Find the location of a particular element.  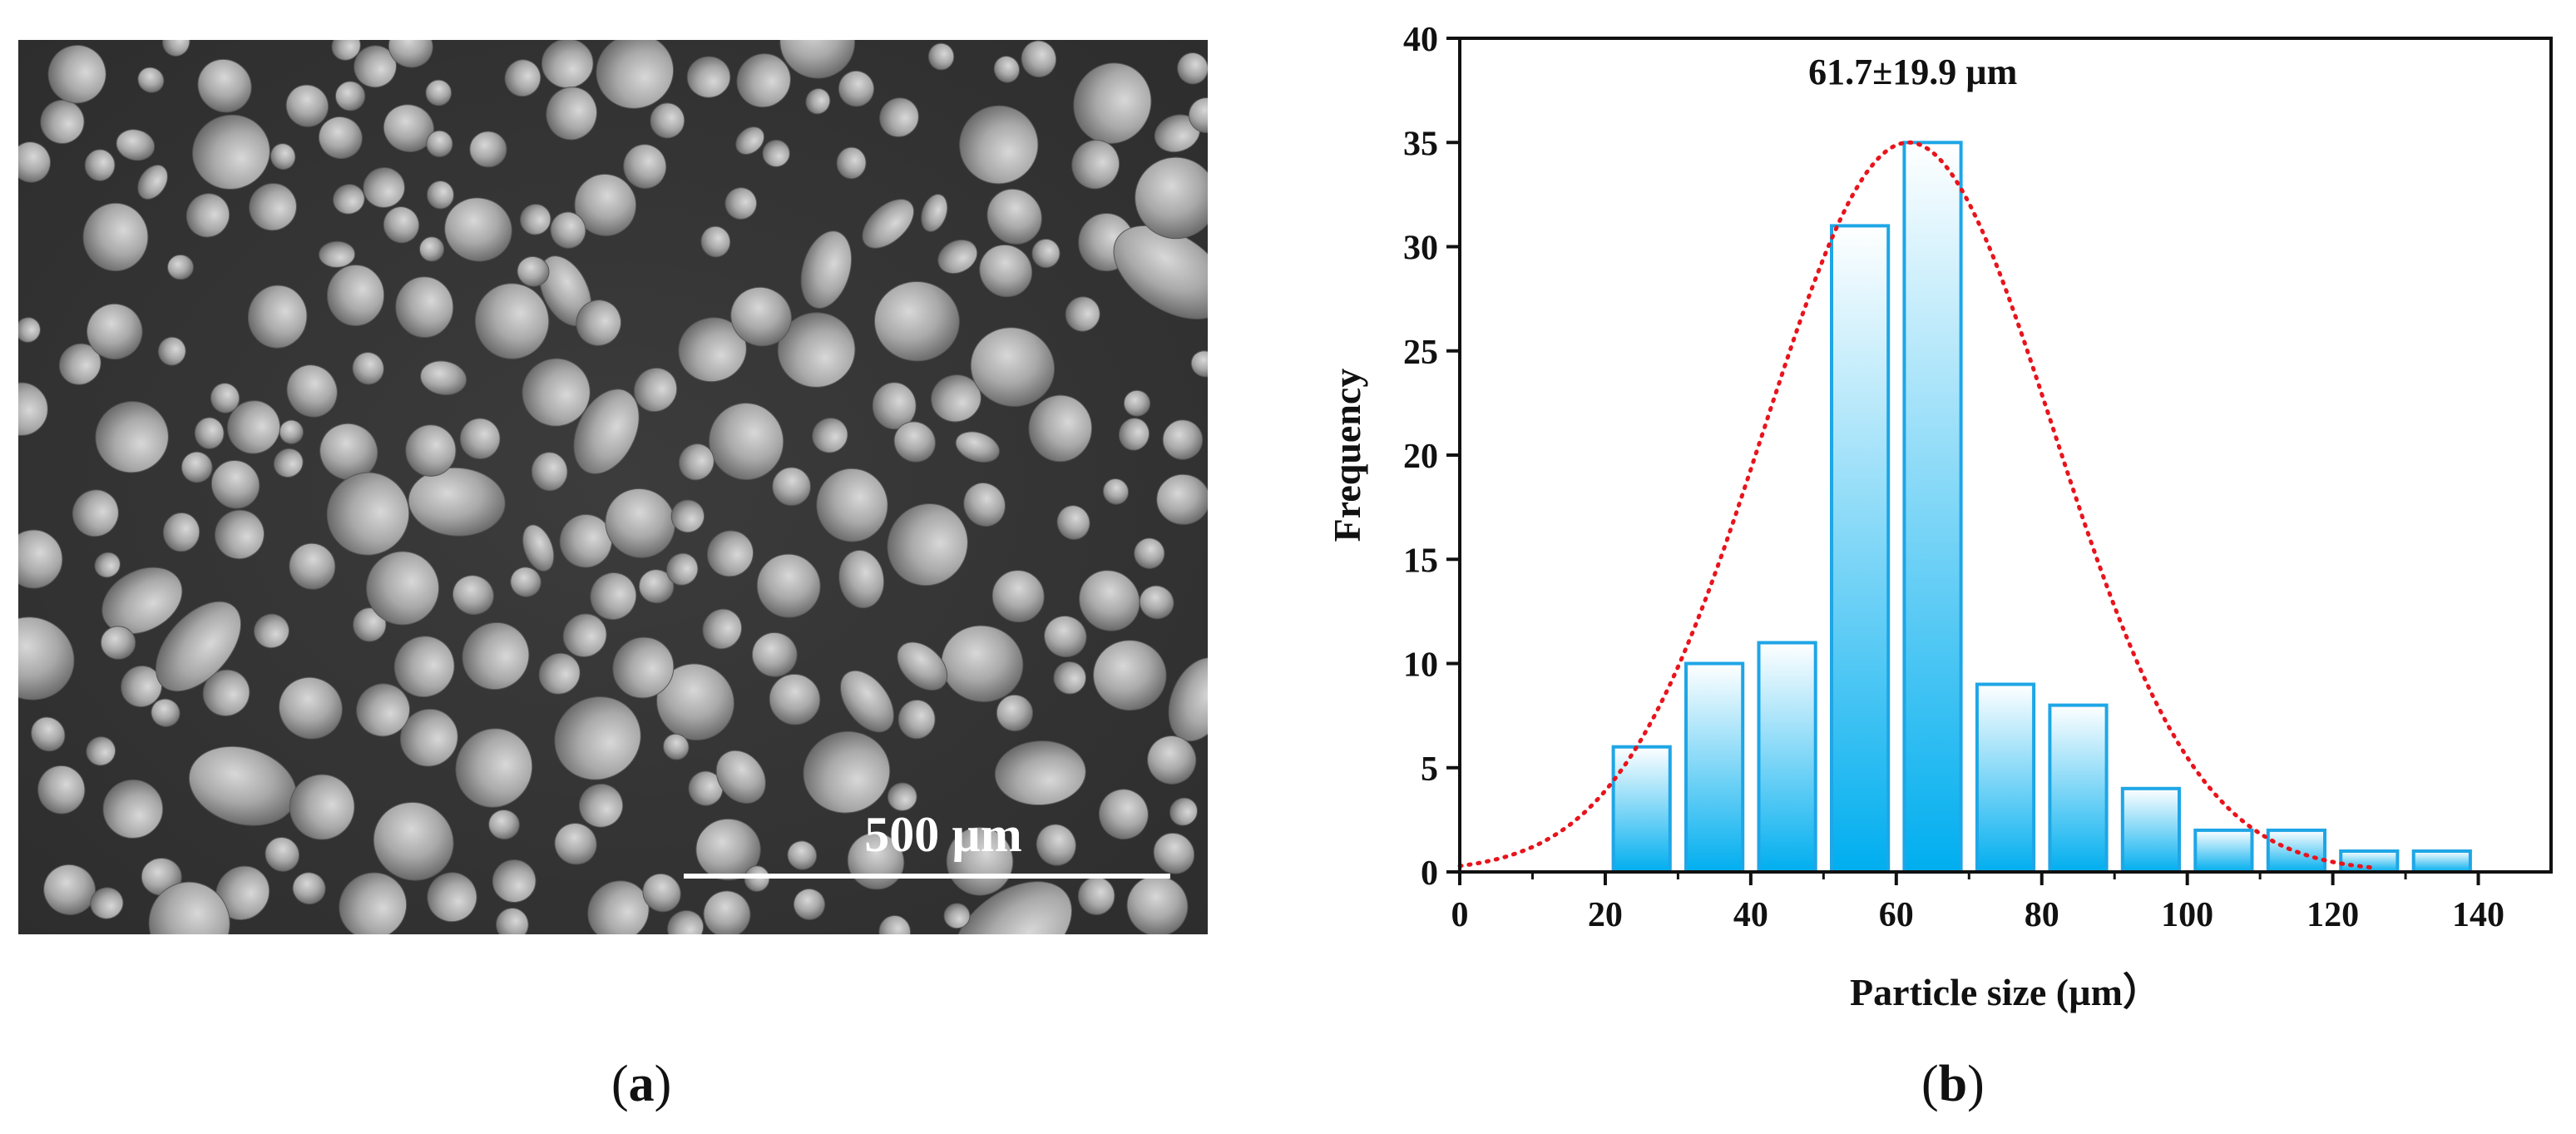

x-tick-label: 140 is located at coordinates (2478, 915).